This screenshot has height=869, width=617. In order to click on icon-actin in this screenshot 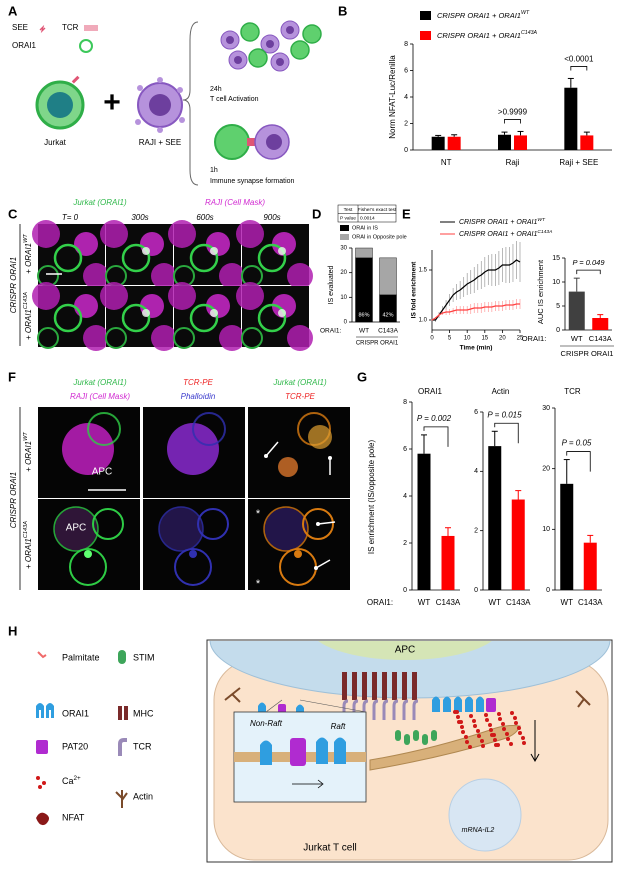, I will do `click(121, 799)`.